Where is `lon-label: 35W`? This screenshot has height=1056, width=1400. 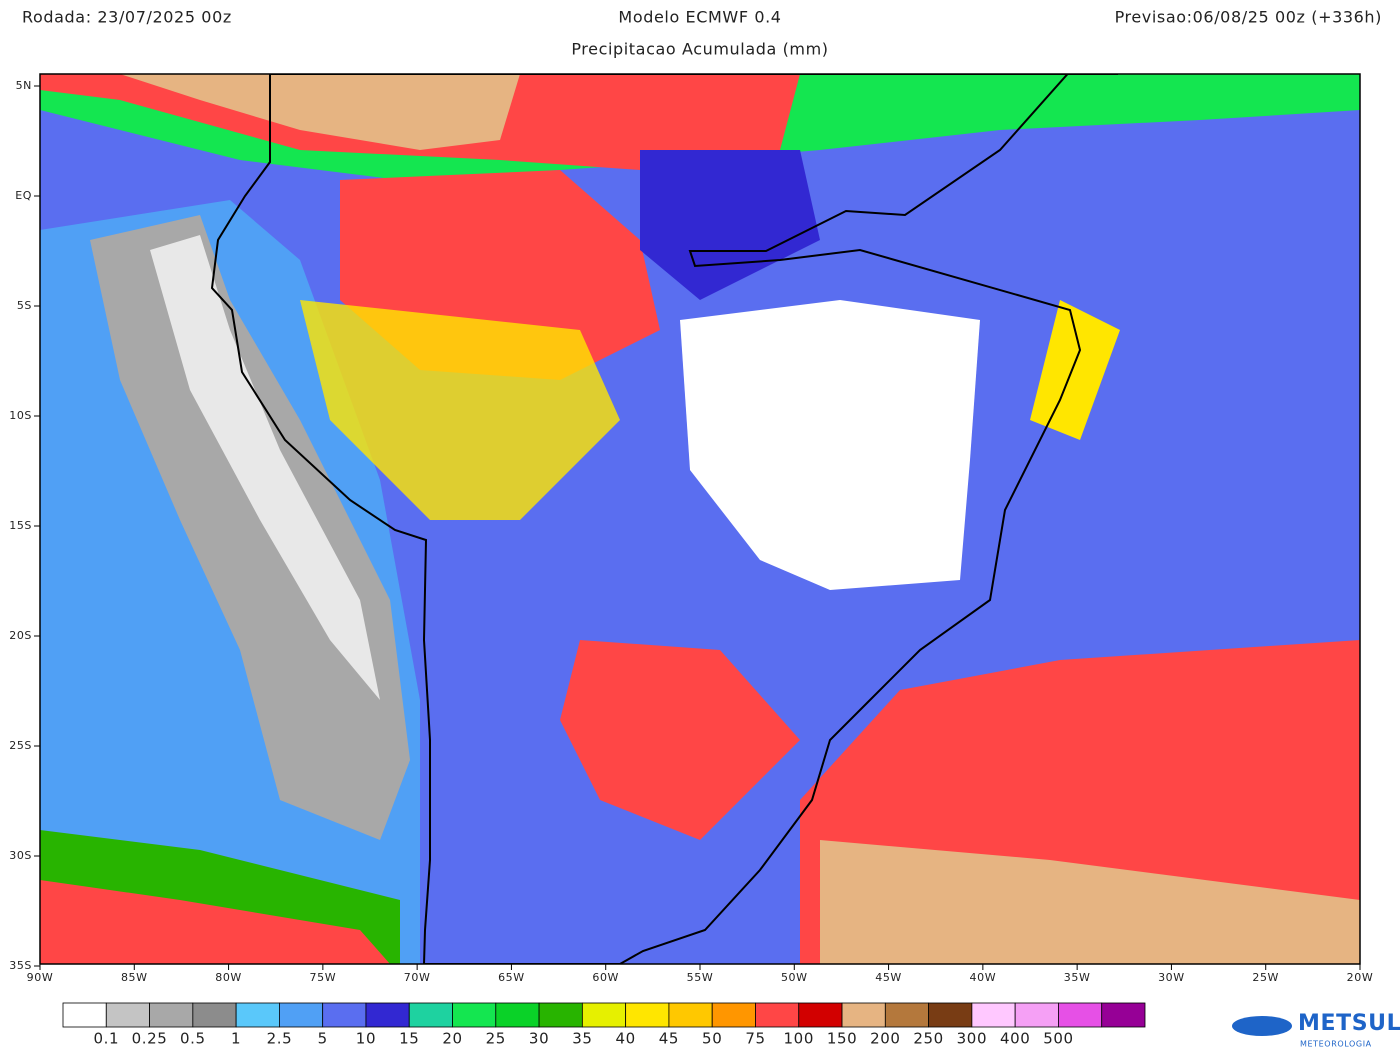
lon-label: 35W is located at coordinates (1077, 977).